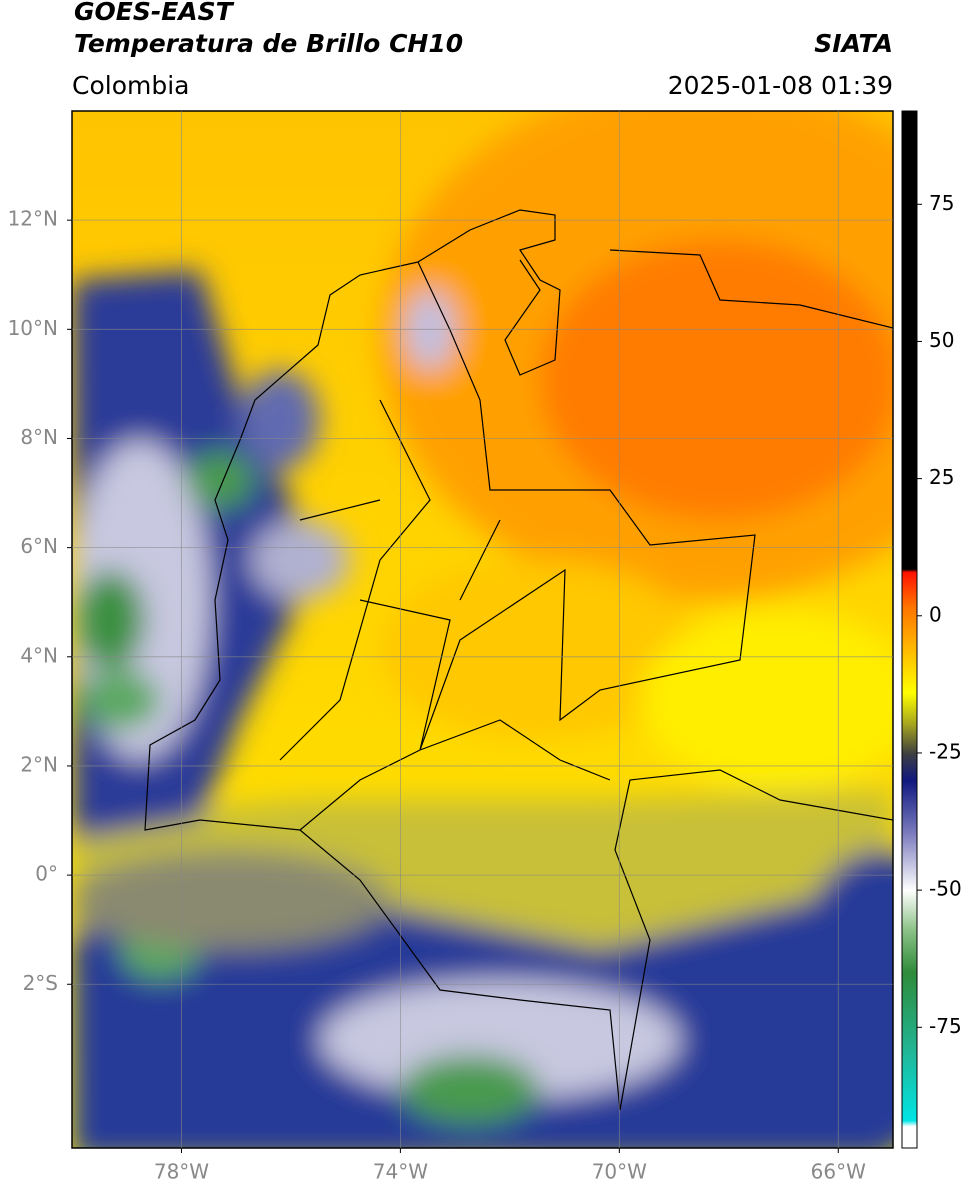  What do you see at coordinates (941, 477) in the screenshot?
I see `colorbar-tick-label: 25` at bounding box center [941, 477].